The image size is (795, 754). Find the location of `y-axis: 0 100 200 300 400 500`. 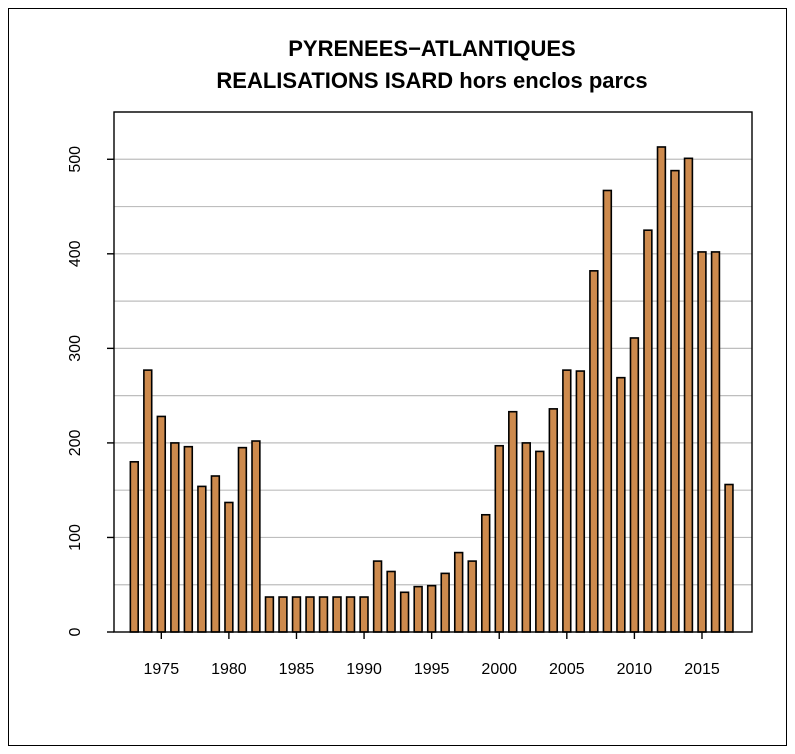

y-axis: 0 100 200 300 400 500 is located at coordinates (90, 391).